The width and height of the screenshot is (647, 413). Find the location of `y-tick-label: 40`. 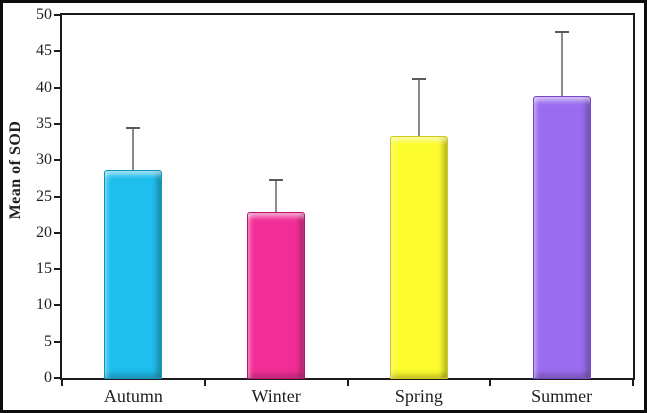

y-tick-label: 40 is located at coordinates (44, 87).